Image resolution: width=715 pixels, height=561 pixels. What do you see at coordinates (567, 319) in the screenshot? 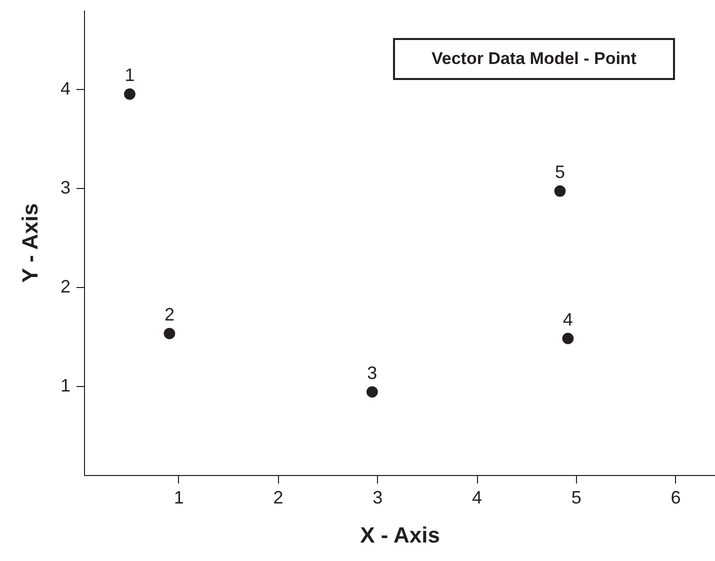
I see `annotation: 4` at bounding box center [567, 319].